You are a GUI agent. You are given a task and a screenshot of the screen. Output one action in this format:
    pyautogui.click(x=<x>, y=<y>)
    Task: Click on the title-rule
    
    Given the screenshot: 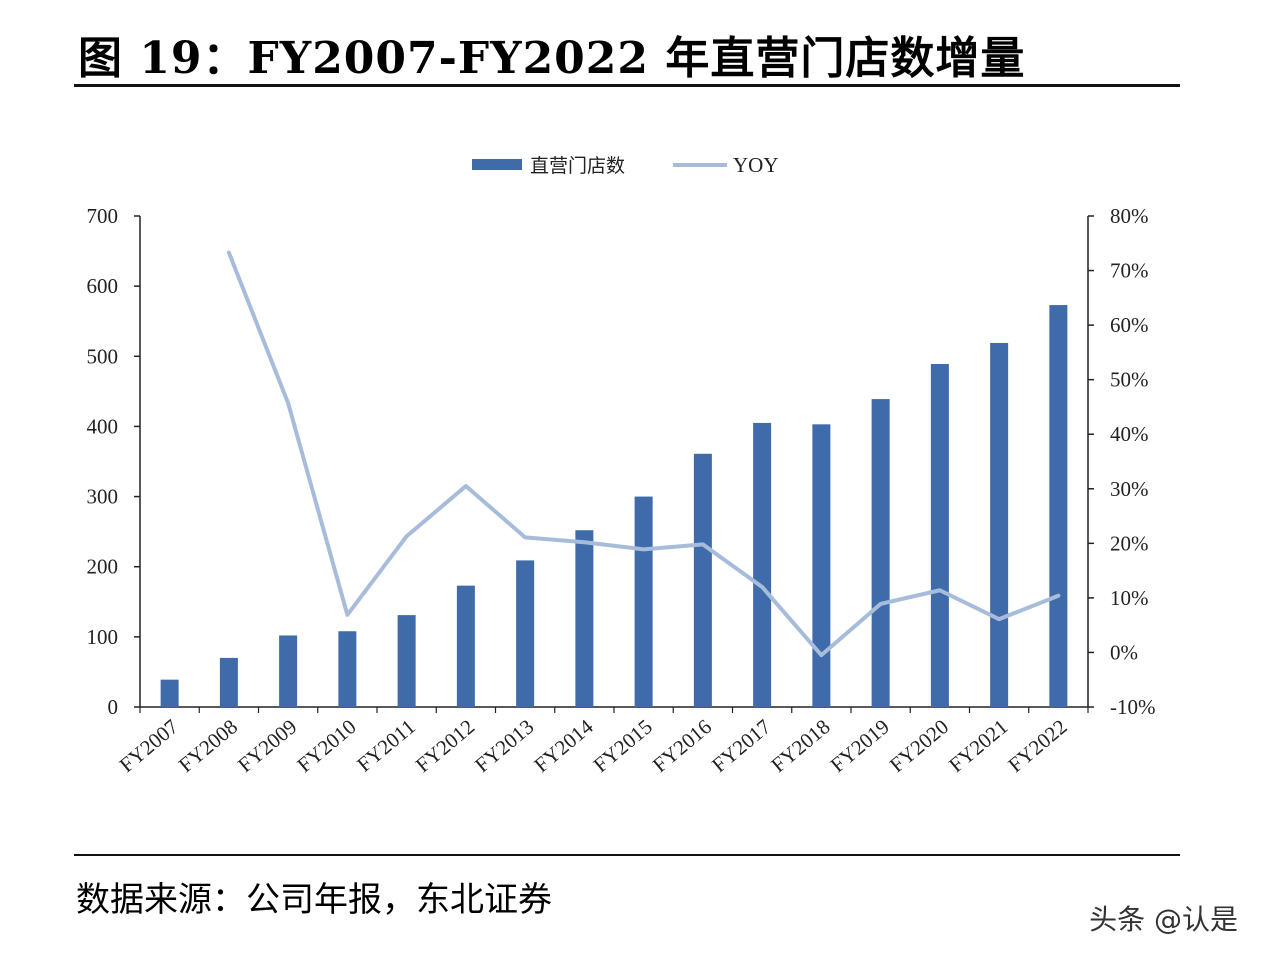 What is the action you would take?
    pyautogui.click(x=627, y=85)
    